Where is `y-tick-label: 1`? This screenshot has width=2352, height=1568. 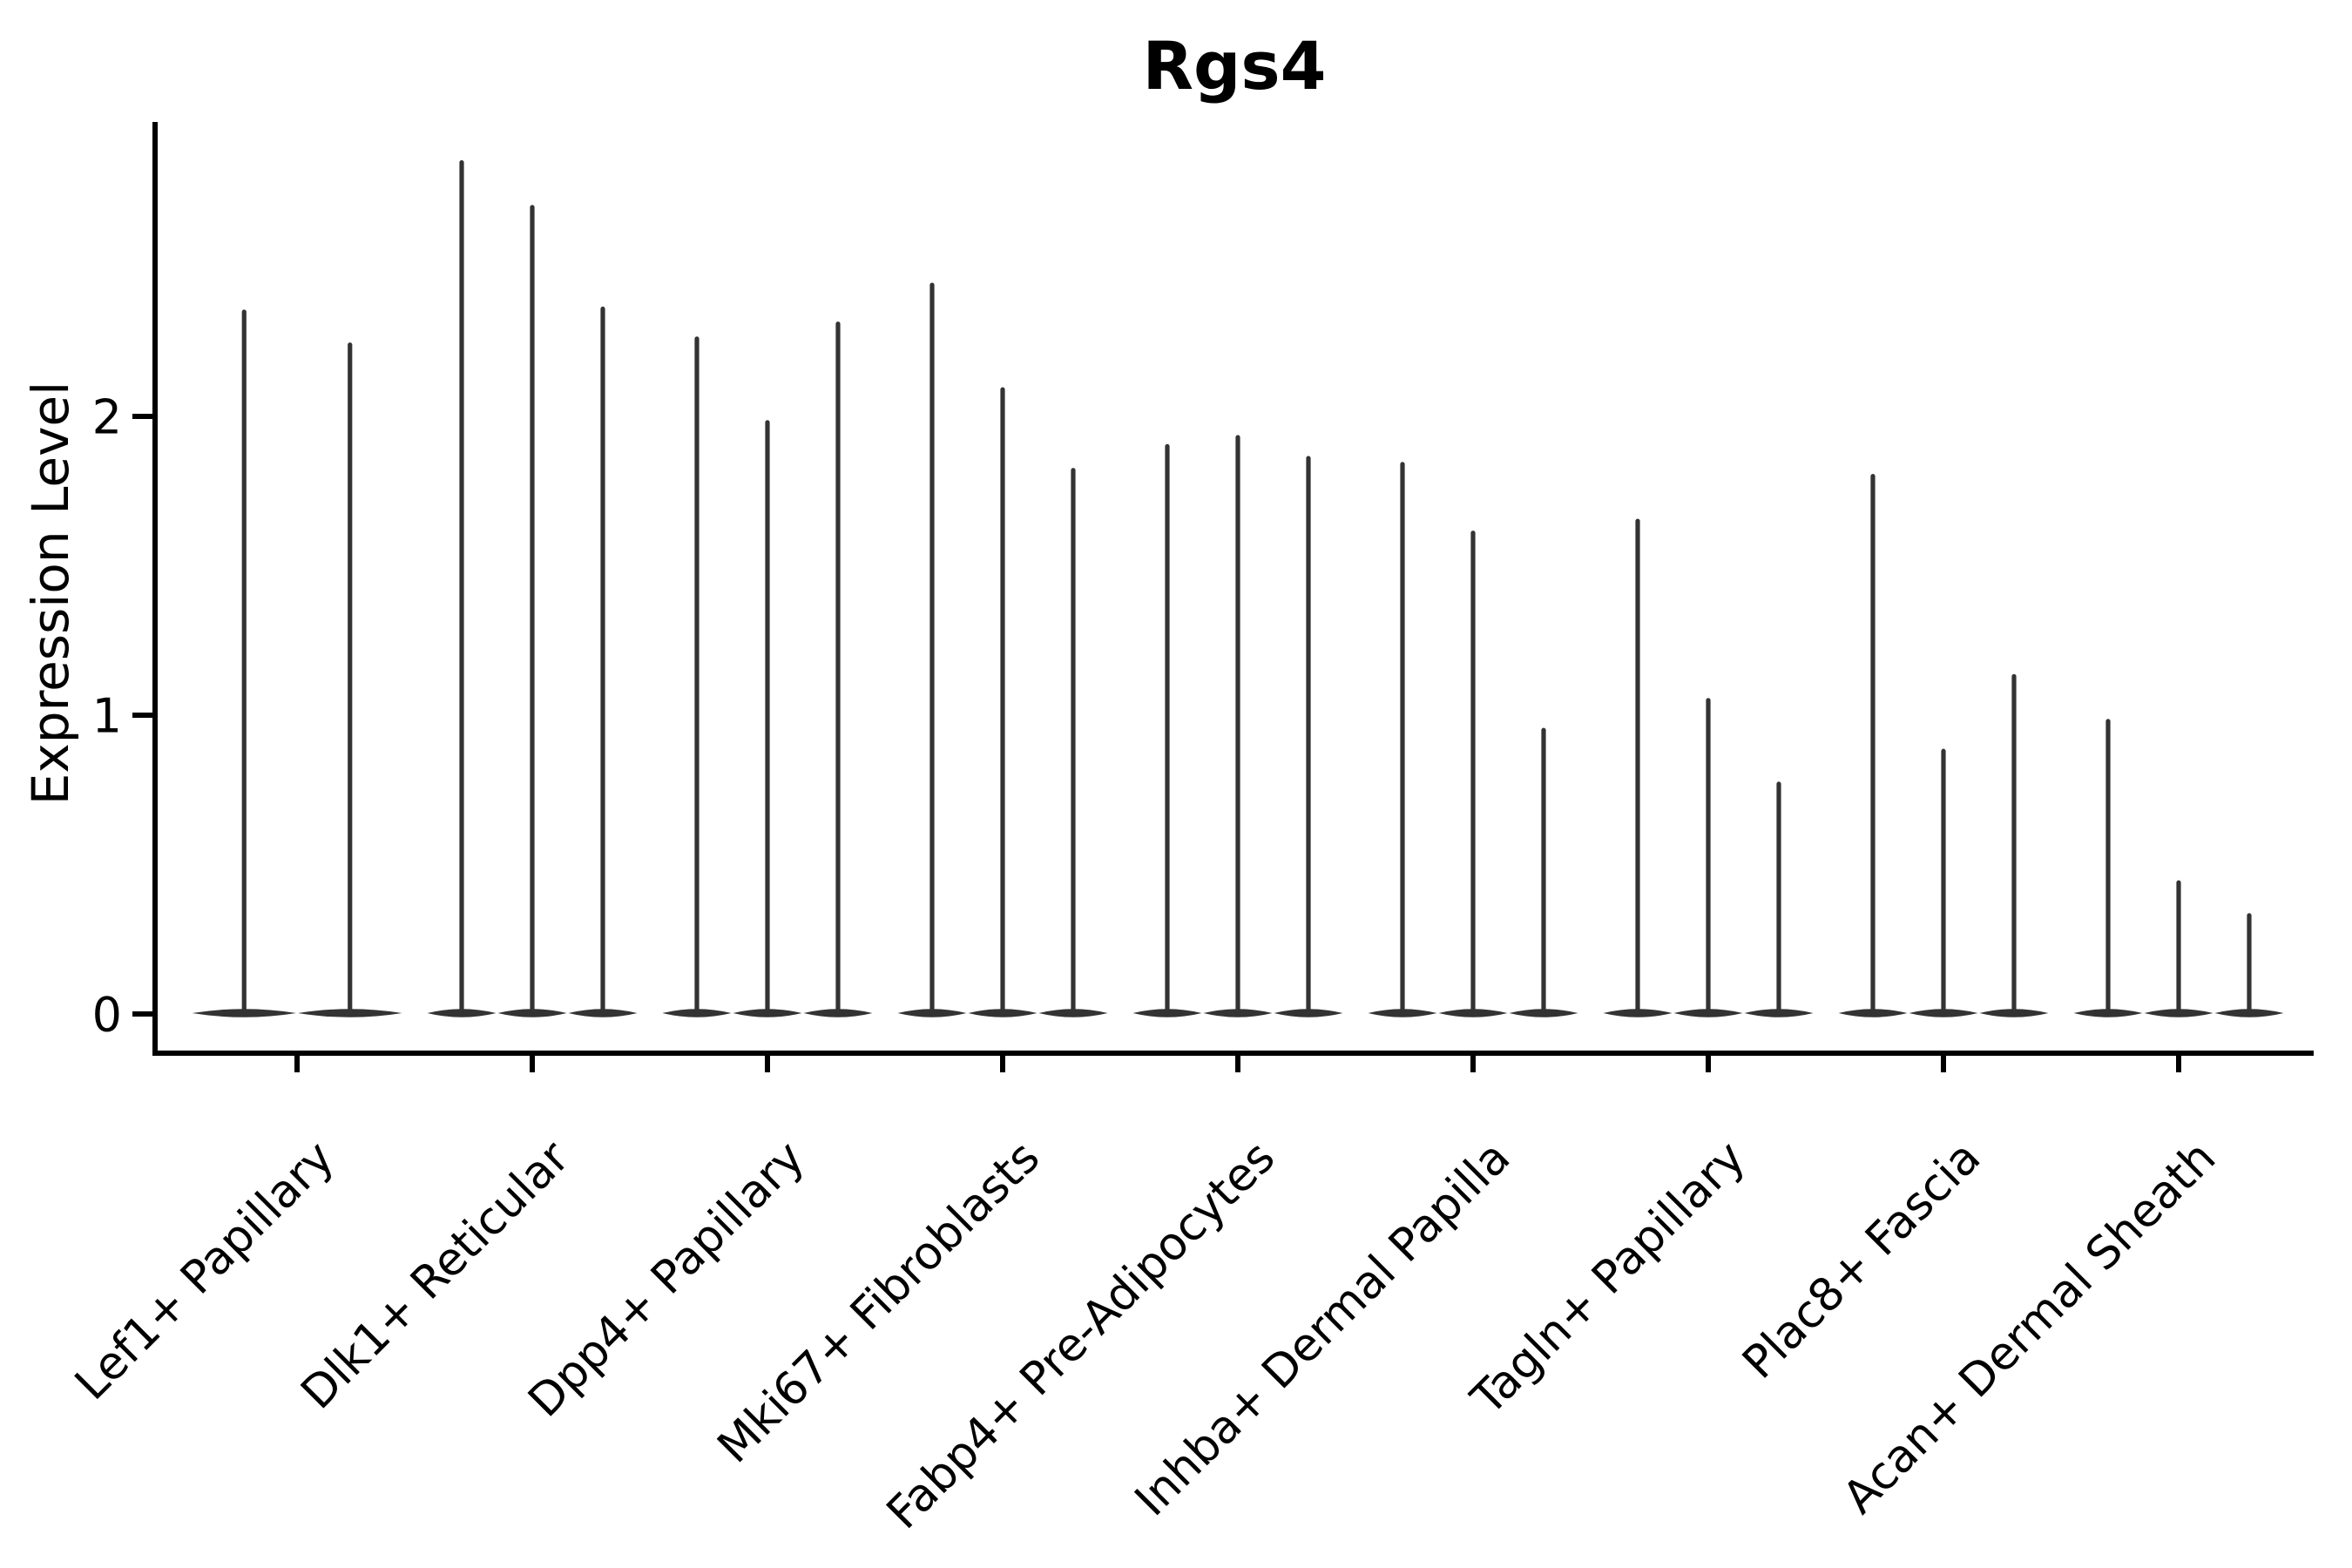
y-tick-label: 1 is located at coordinates (107, 716).